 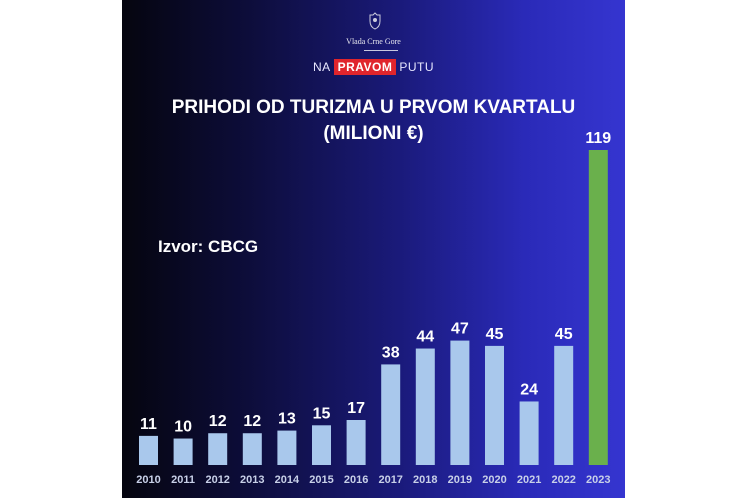 What do you see at coordinates (529, 480) in the screenshot?
I see `x-tick-label-2021: 2021` at bounding box center [529, 480].